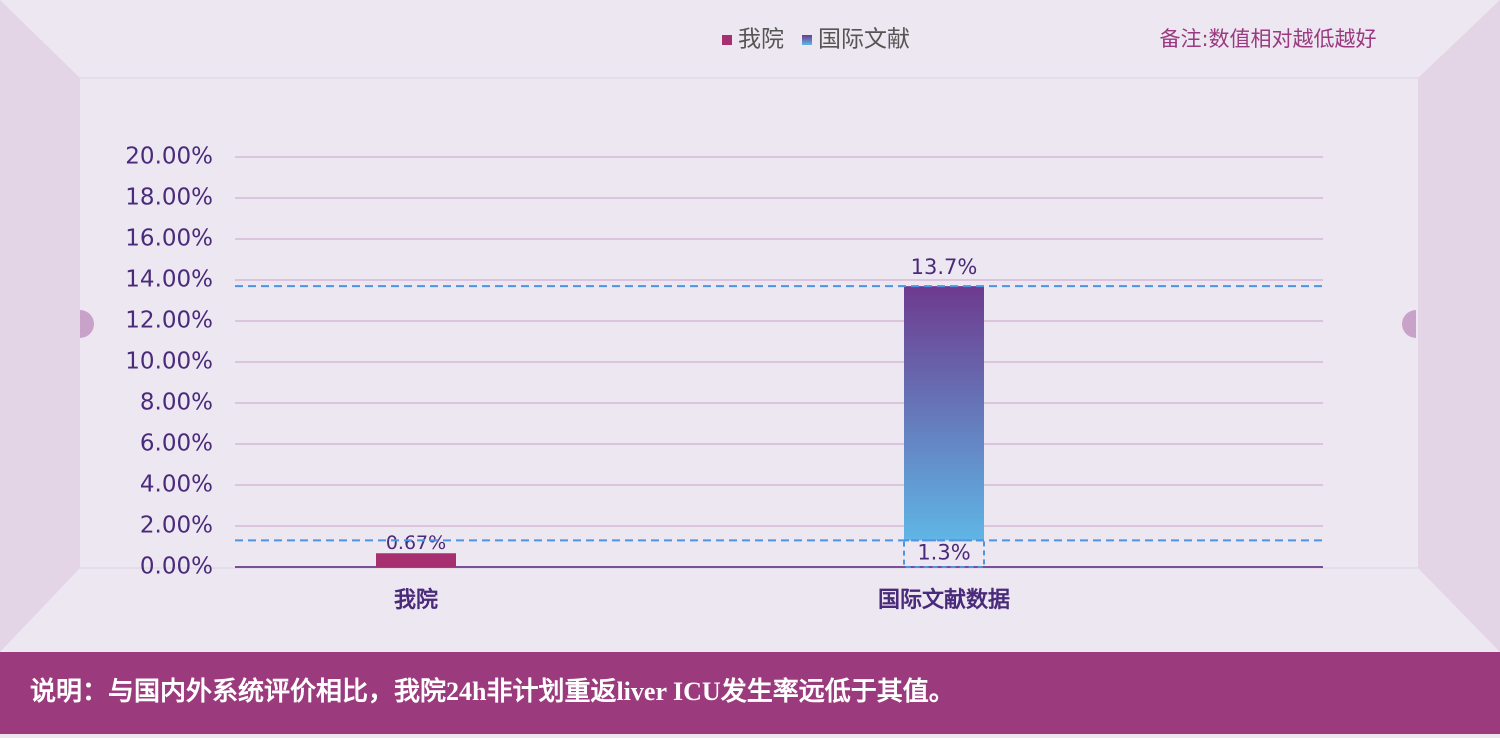 The width and height of the screenshot is (1500, 738). Describe the element at coordinates (40, 326) in the screenshot. I see `left-panel` at that location.